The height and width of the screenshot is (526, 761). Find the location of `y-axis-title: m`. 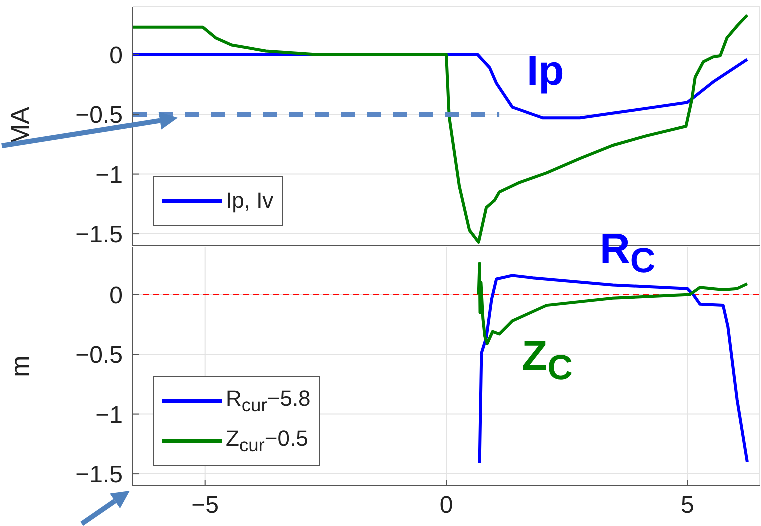

y-axis-title: m is located at coordinates (20, 367).